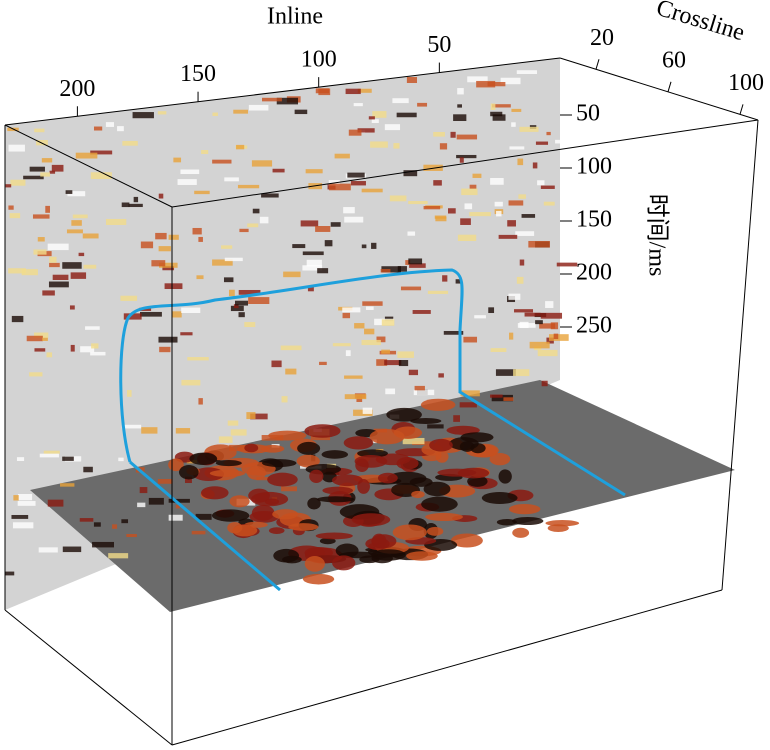 The image size is (770, 750). What do you see at coordinates (295, 17) in the screenshot?
I see `inline-label: Inline` at bounding box center [295, 17].